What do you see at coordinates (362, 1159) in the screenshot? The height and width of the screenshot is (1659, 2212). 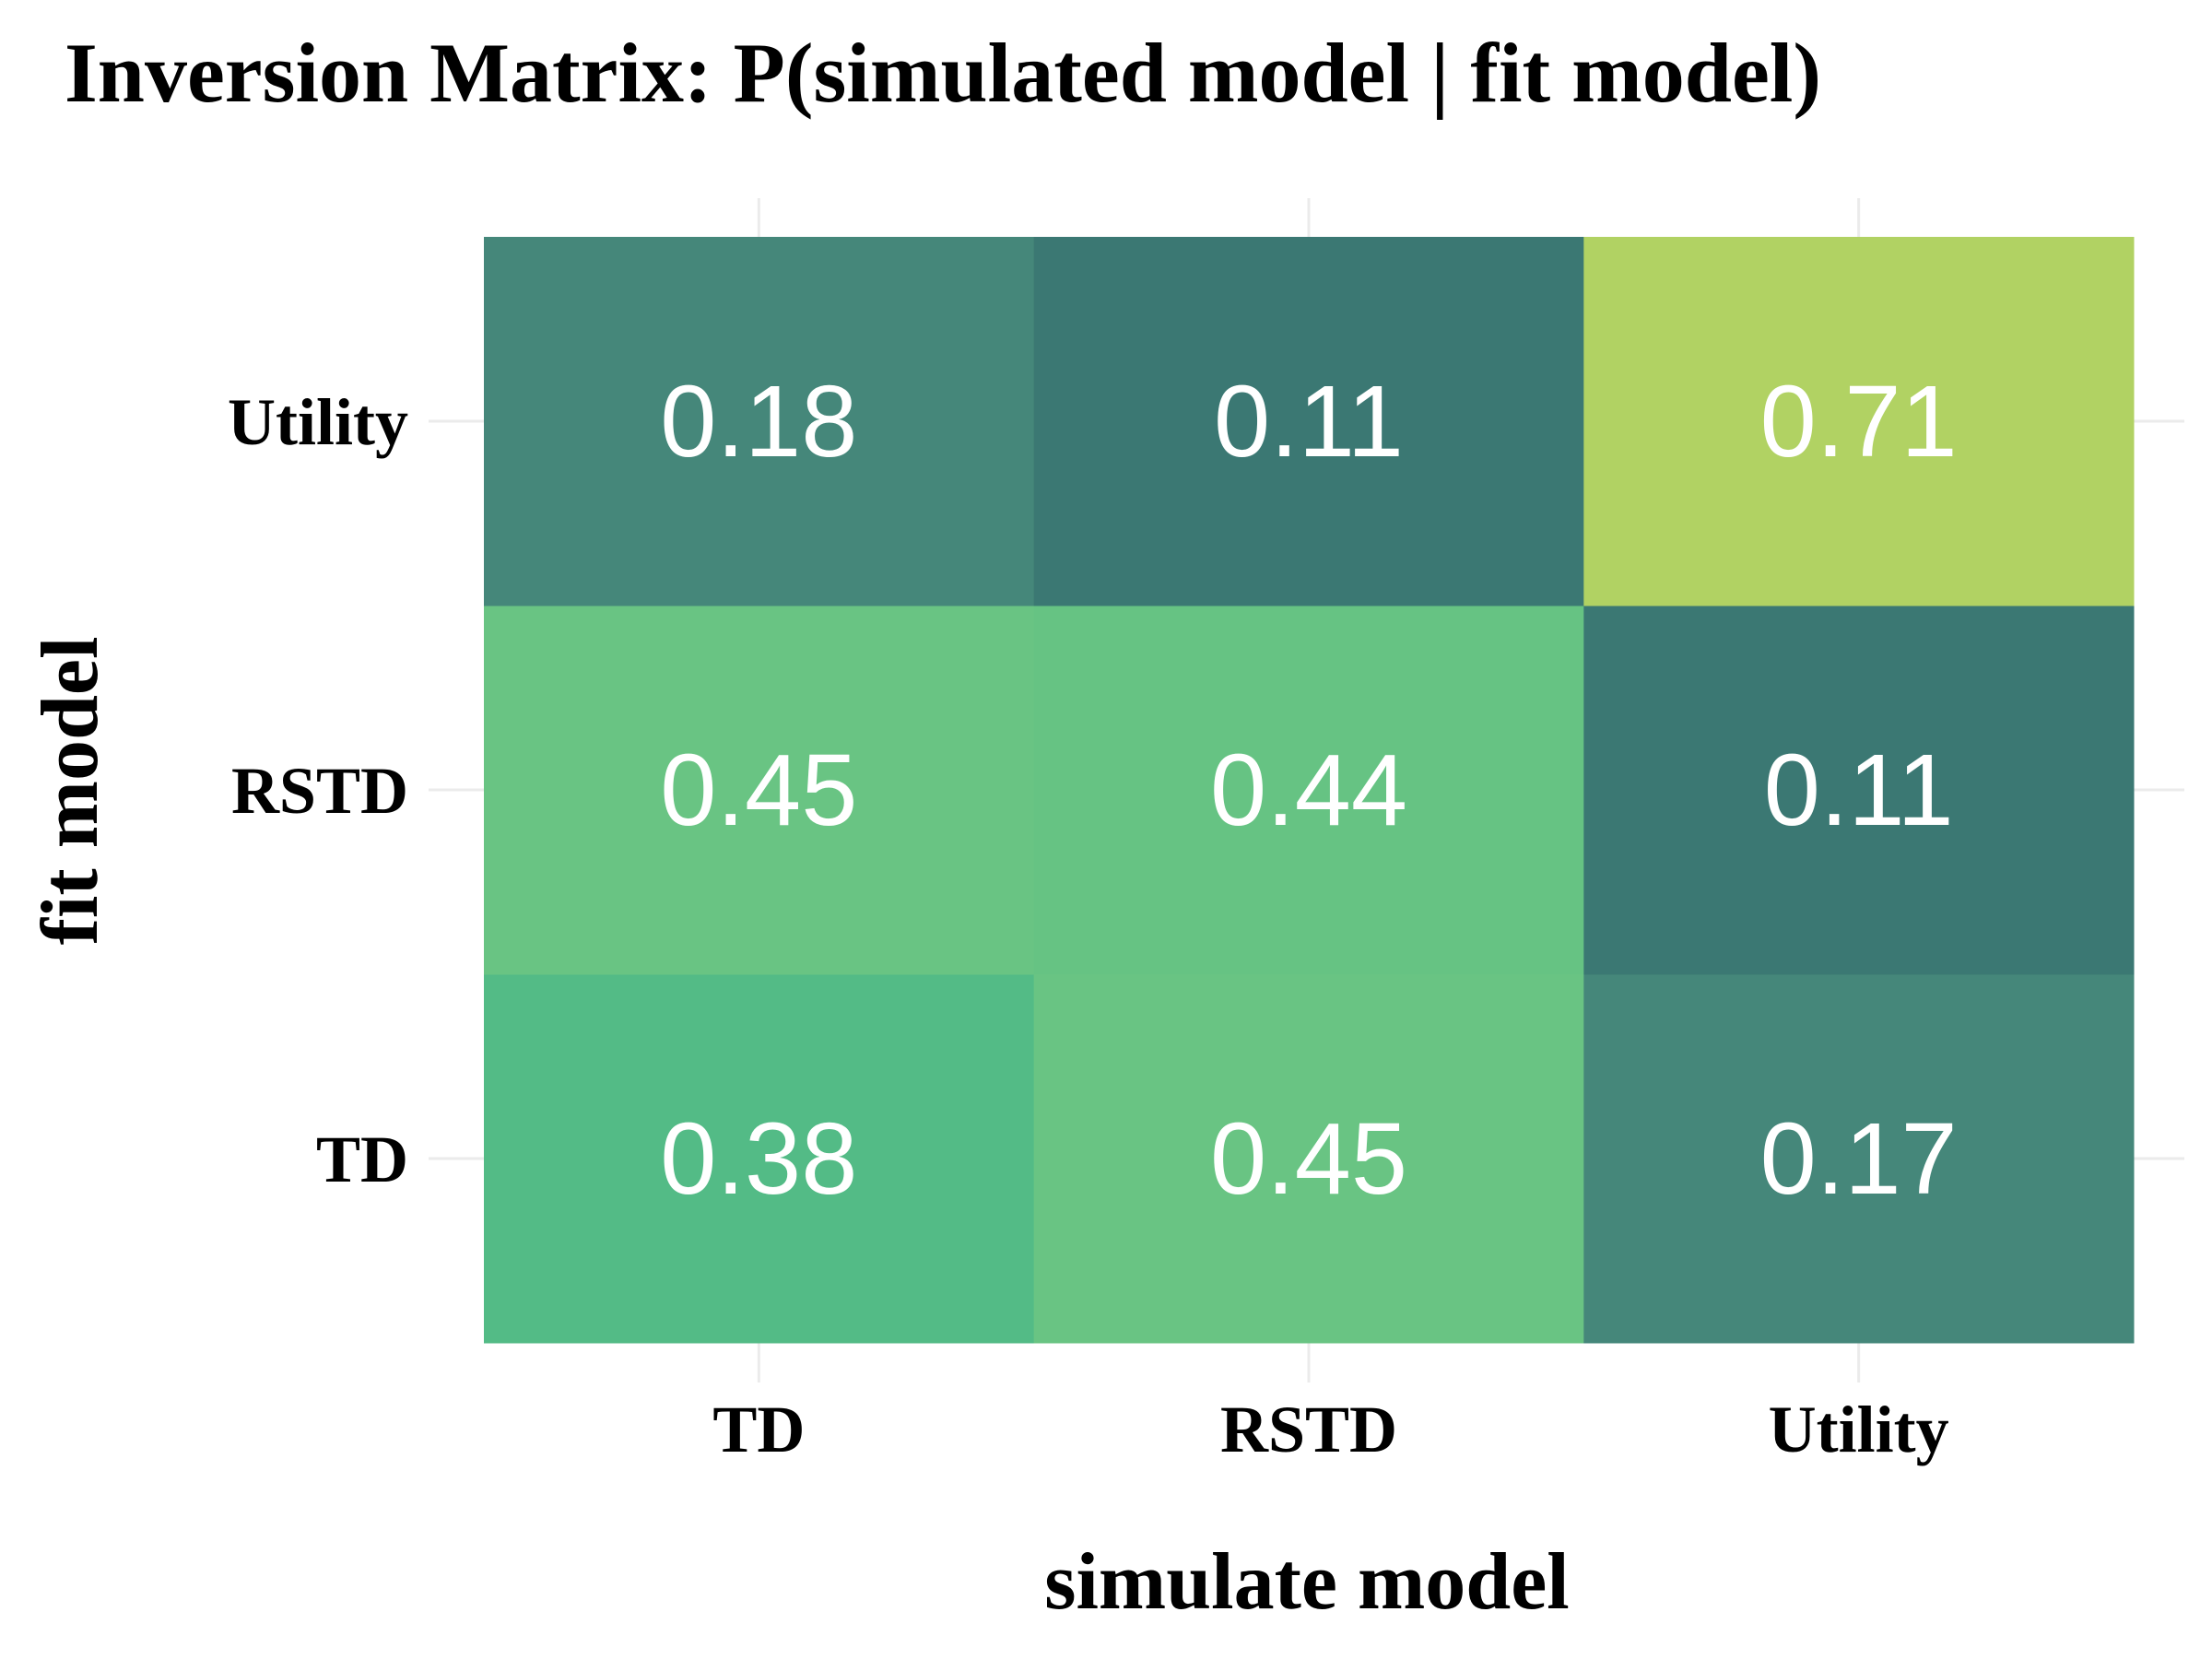 I see `y-tick-label: TD` at bounding box center [362, 1159].